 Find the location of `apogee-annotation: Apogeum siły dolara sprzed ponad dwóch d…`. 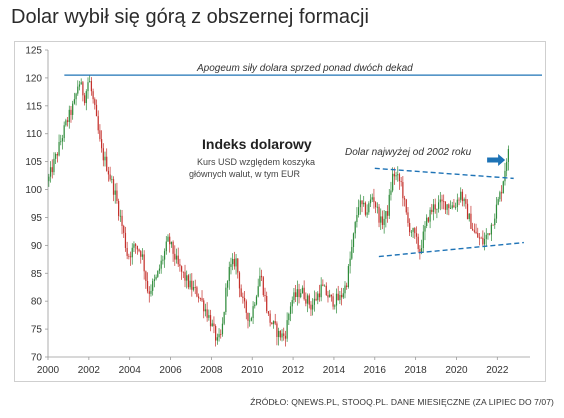

apogee-annotation: Apogeum siły dolara sprzed ponad dwóch d… is located at coordinates (304, 68).